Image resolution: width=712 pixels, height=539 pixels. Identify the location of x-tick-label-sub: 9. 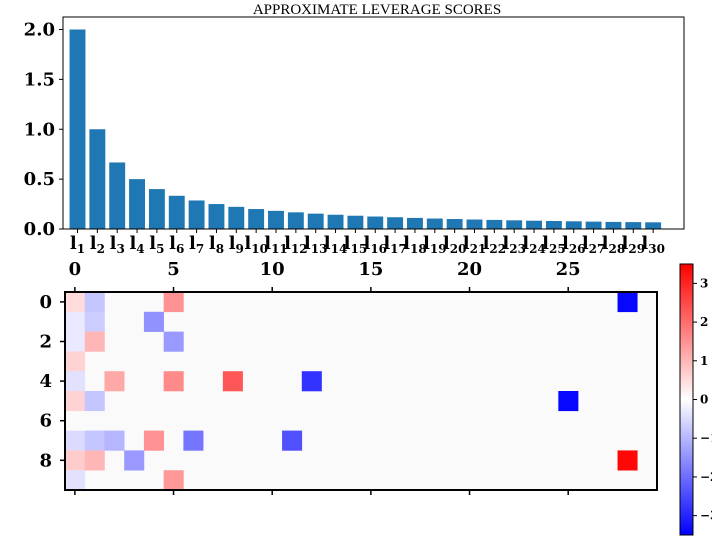
(240, 249).